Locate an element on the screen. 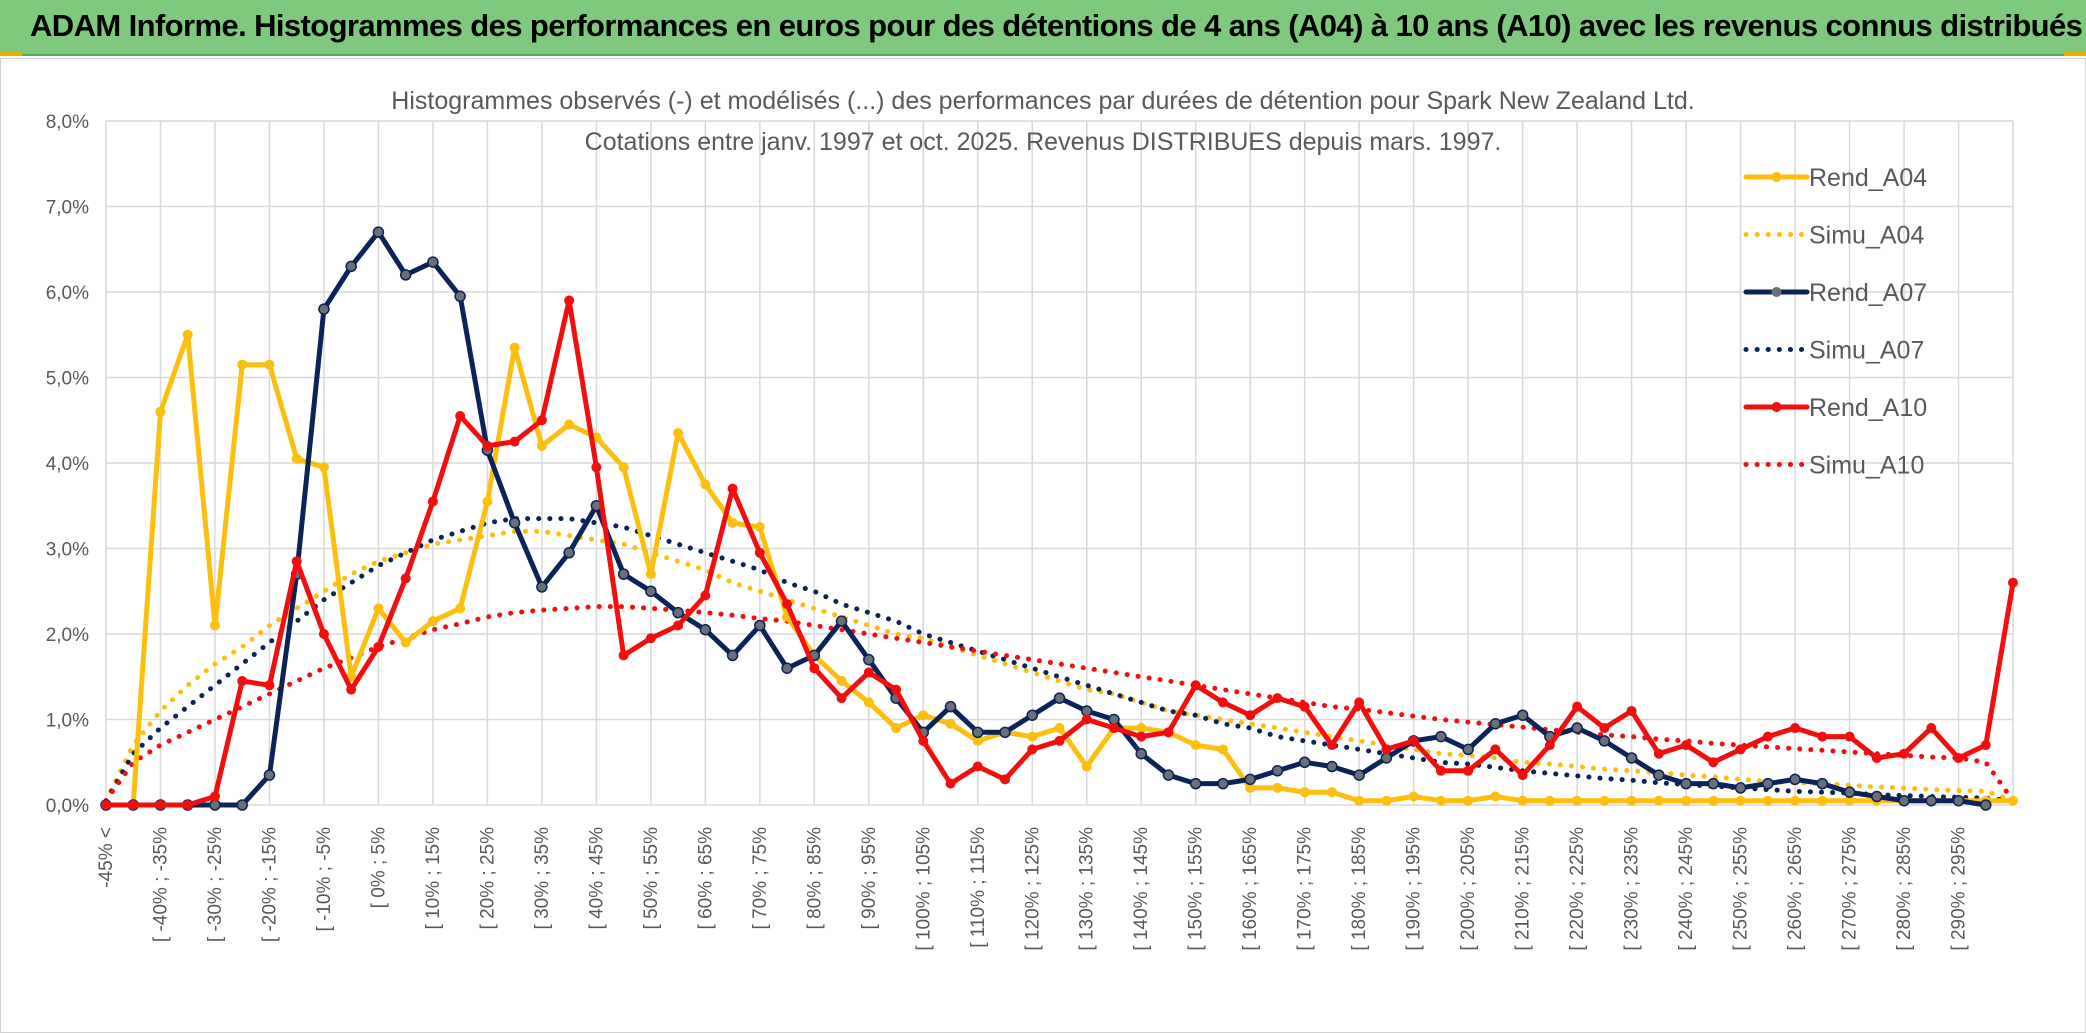 The width and height of the screenshot is (2086, 1033). x-tick-label: [ 0% ; 5% is located at coordinates (378, 867).